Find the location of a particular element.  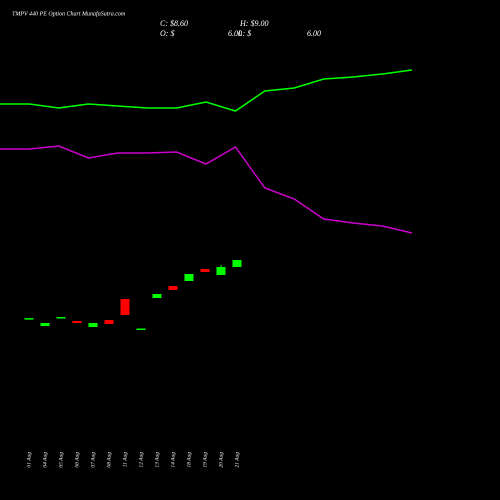

open-label: O: $ is located at coordinates (167, 33).